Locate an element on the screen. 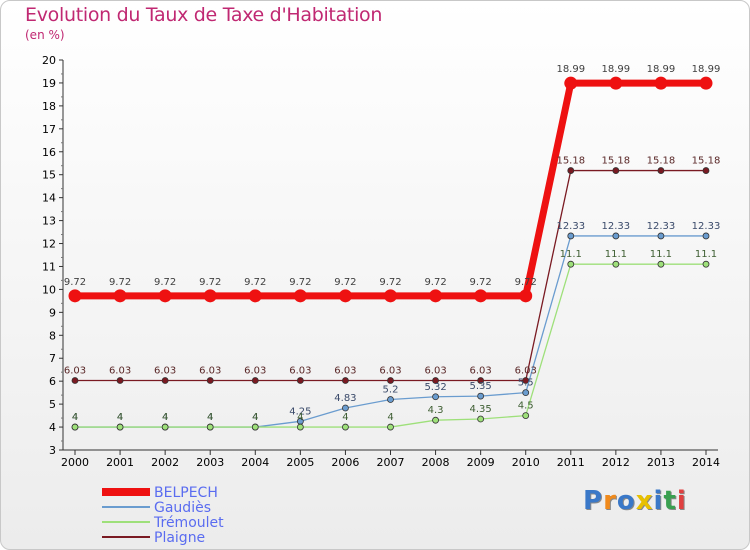  x-tick-label: 2003 is located at coordinates (210, 462).